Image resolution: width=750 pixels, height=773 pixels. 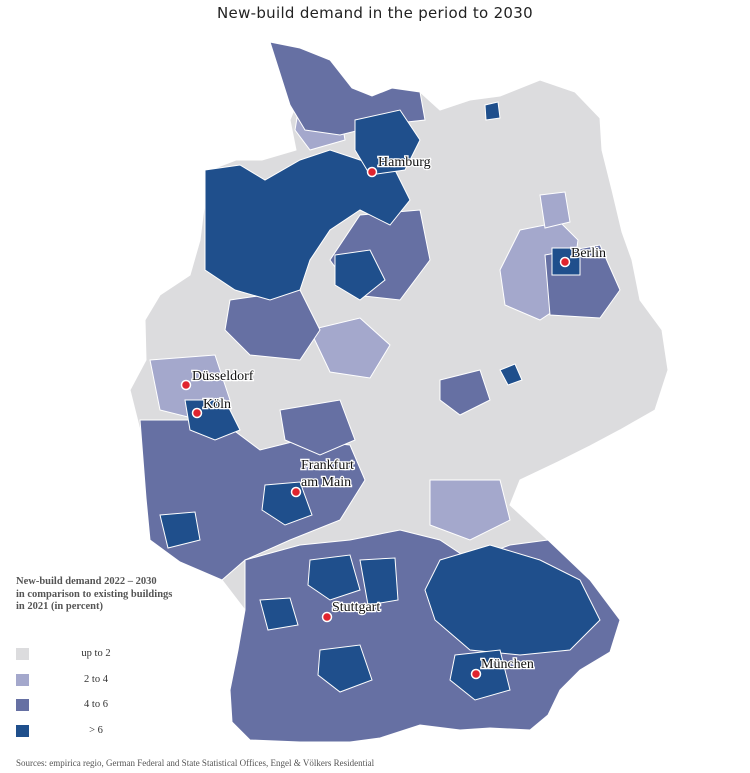 What do you see at coordinates (86, 581) in the screenshot?
I see `legend-title-line: New-build demand 2022 – 2030` at bounding box center [86, 581].